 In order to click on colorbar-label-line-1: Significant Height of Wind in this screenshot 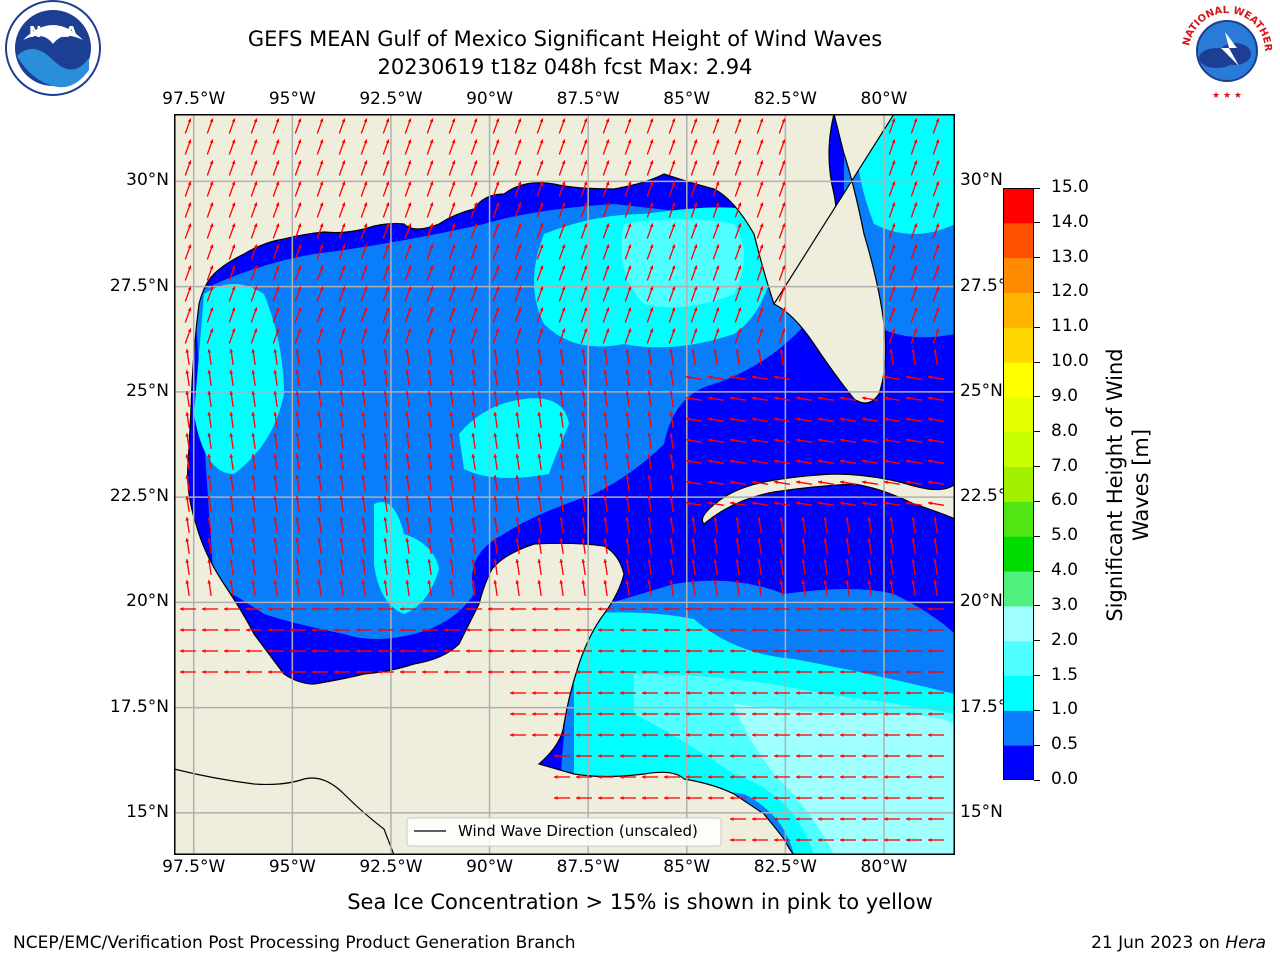, I will do `click(1115, 485)`.